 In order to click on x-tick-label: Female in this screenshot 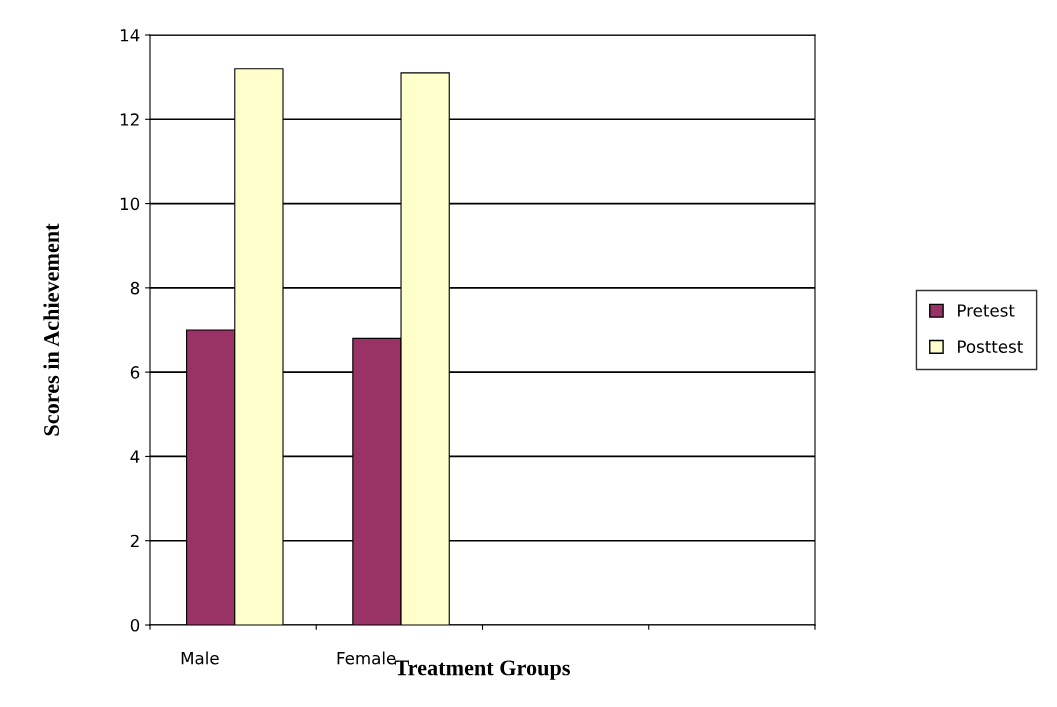, I will do `click(366, 658)`.